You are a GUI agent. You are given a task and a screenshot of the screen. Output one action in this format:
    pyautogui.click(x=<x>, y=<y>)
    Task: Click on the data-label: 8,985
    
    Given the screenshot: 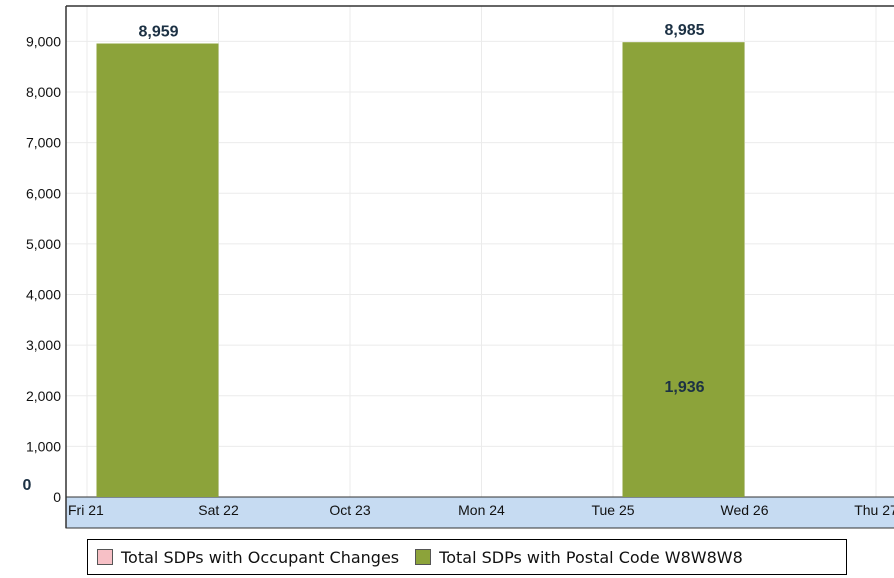 What is the action you would take?
    pyautogui.click(x=684, y=30)
    